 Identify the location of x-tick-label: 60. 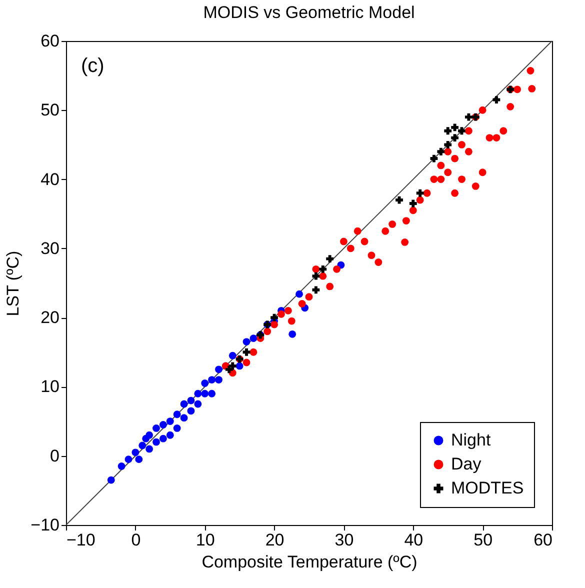
(543, 540).